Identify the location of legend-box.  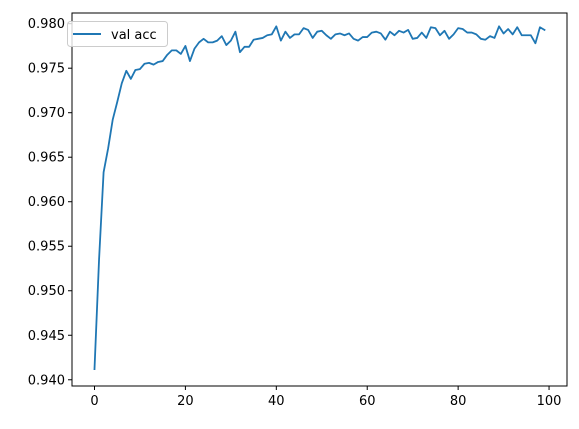
(117, 34).